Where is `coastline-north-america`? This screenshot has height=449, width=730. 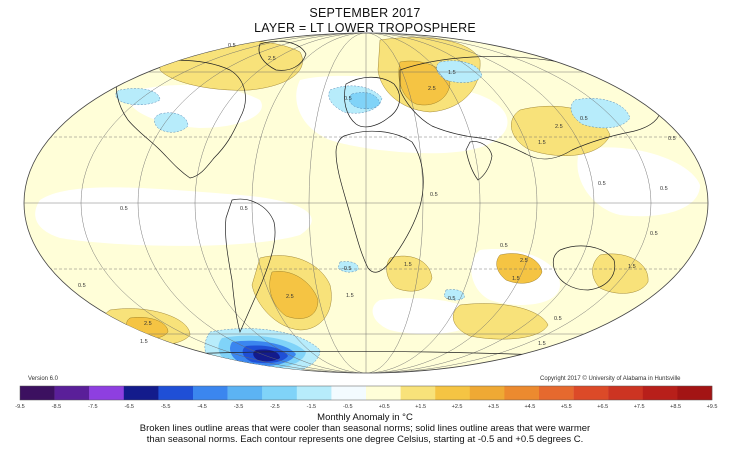 coastline-north-america is located at coordinates (181, 119).